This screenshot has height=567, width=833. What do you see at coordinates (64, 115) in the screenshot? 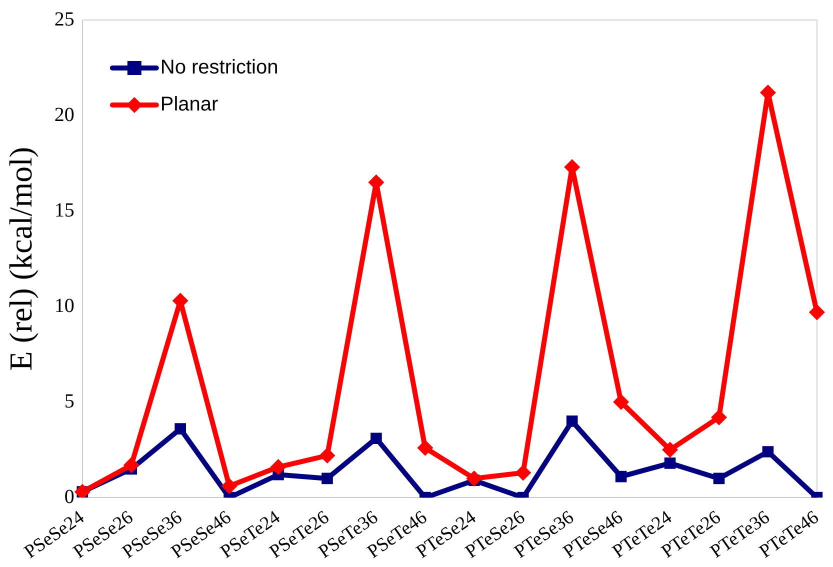
I see `y-tick-label: 20` at bounding box center [64, 115].